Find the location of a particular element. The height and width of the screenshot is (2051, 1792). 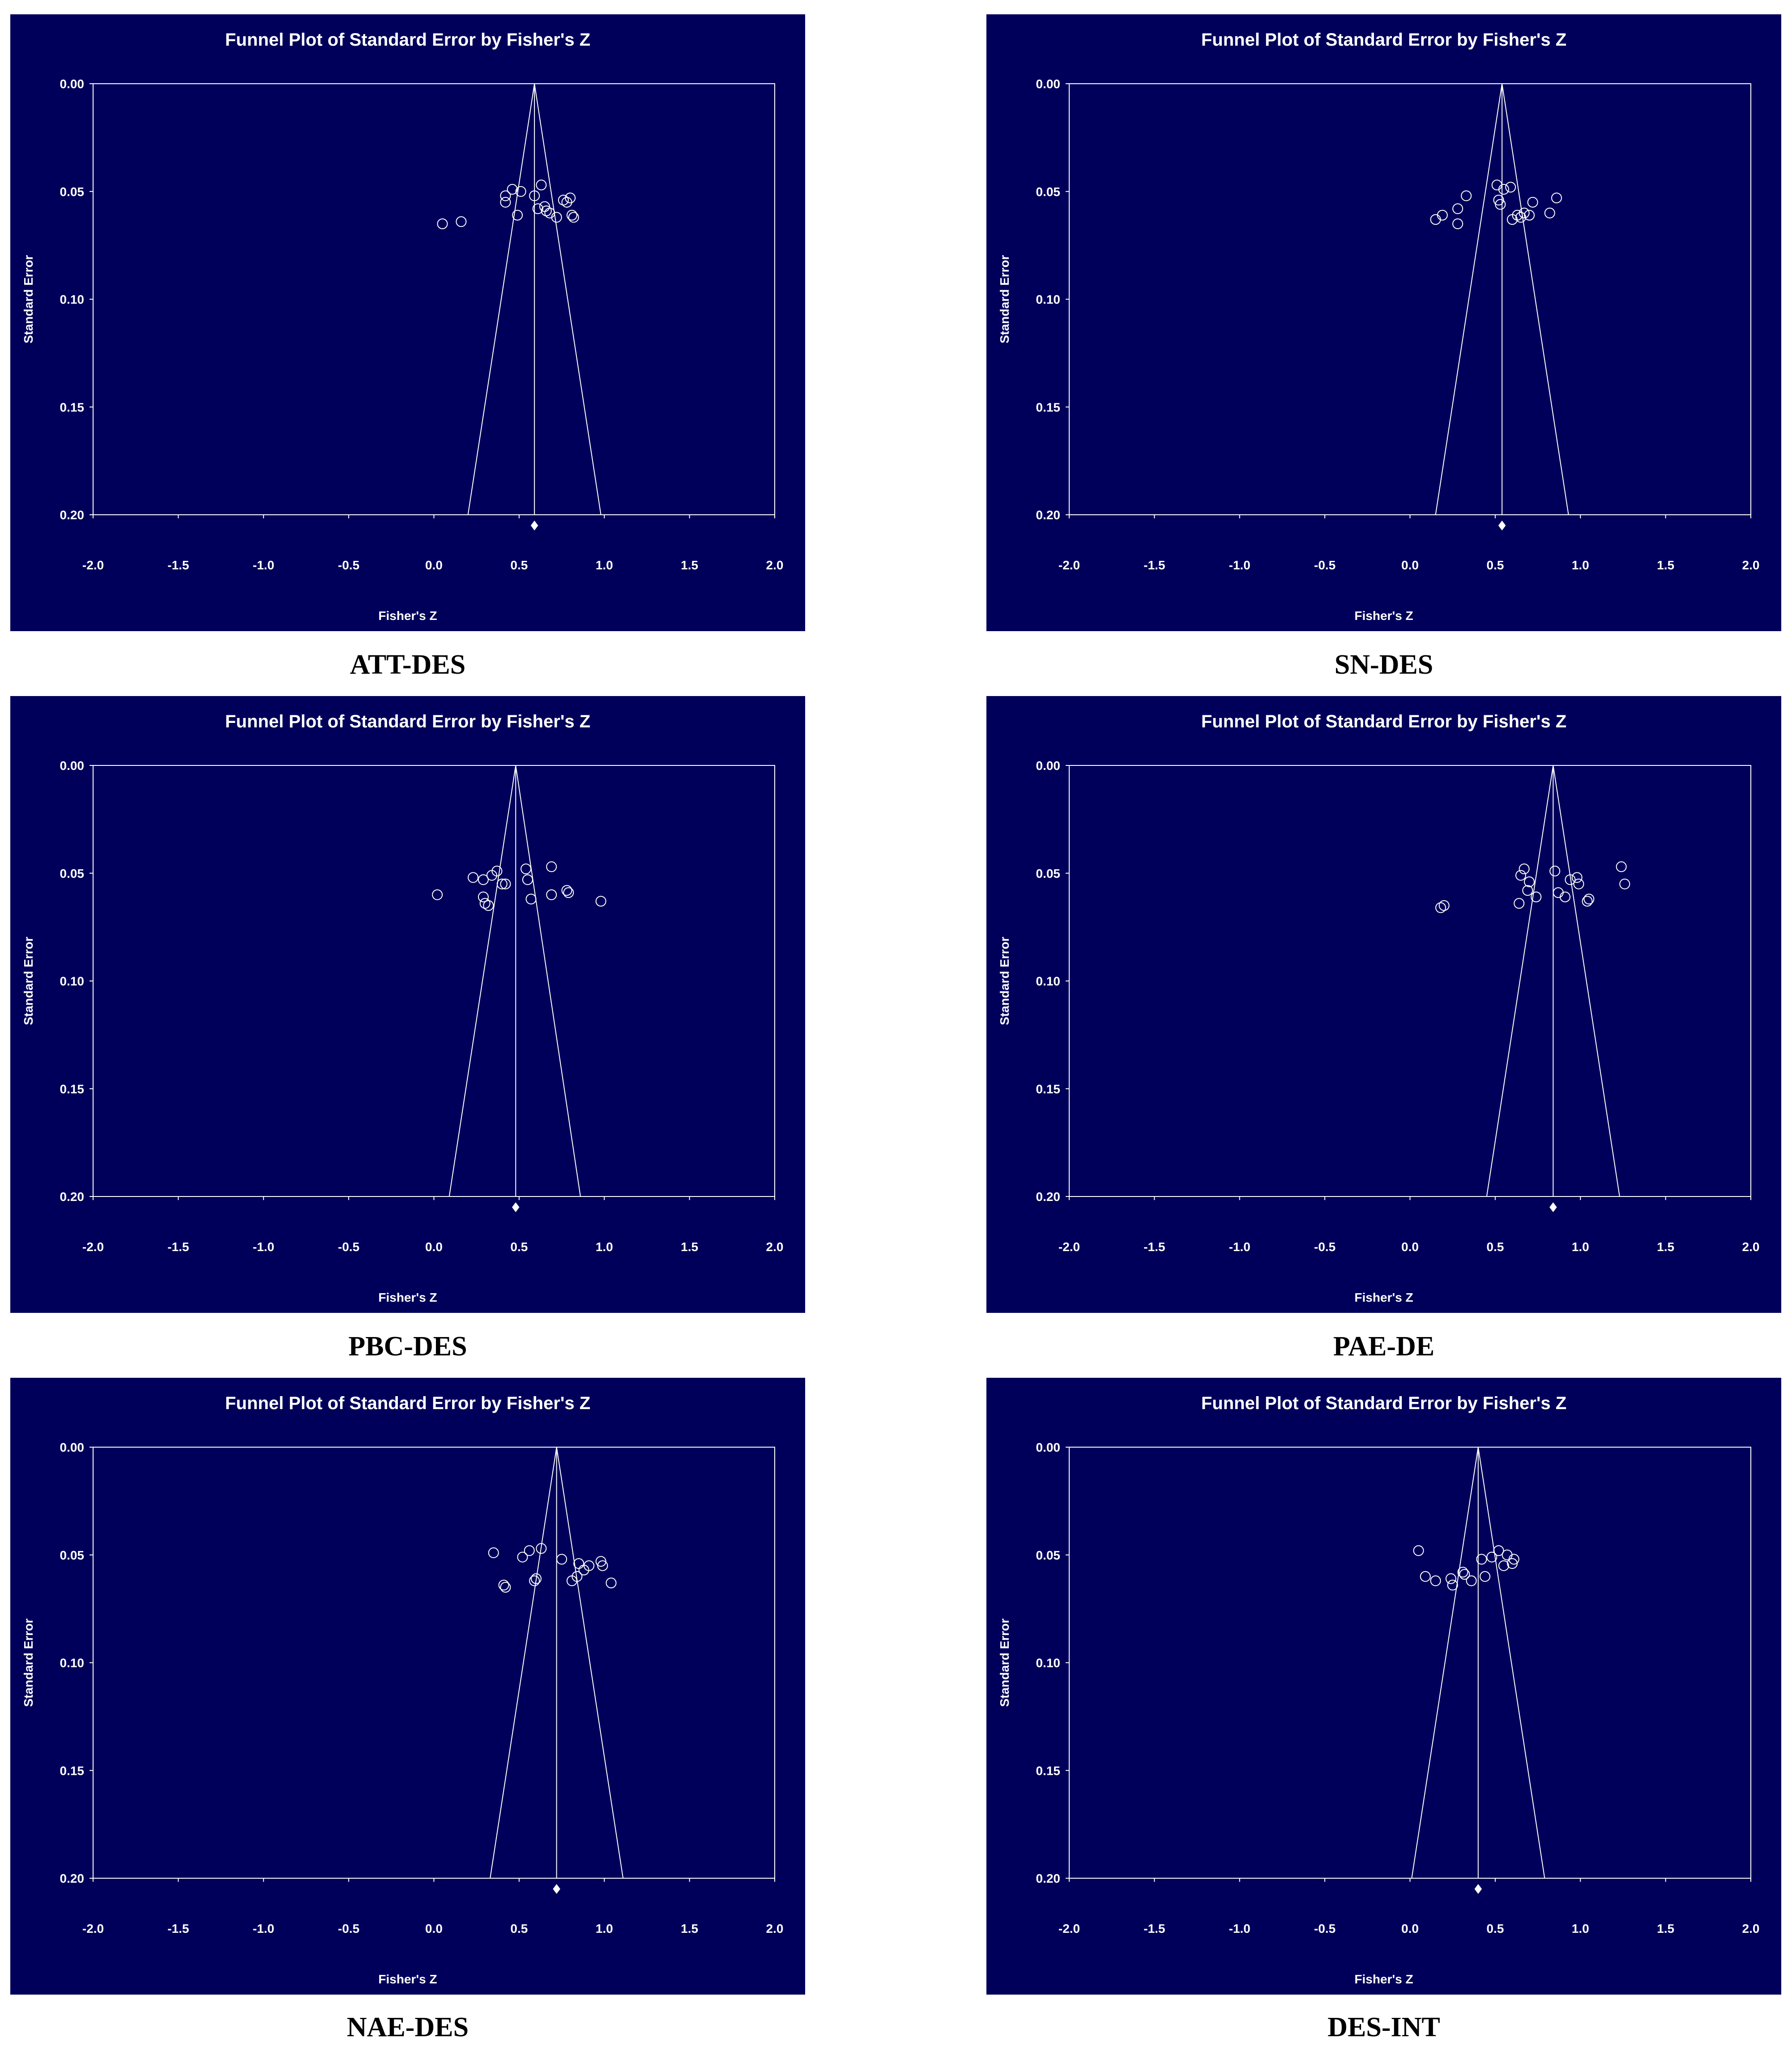

x-tick-label: -0.5 is located at coordinates (1324, 1929).